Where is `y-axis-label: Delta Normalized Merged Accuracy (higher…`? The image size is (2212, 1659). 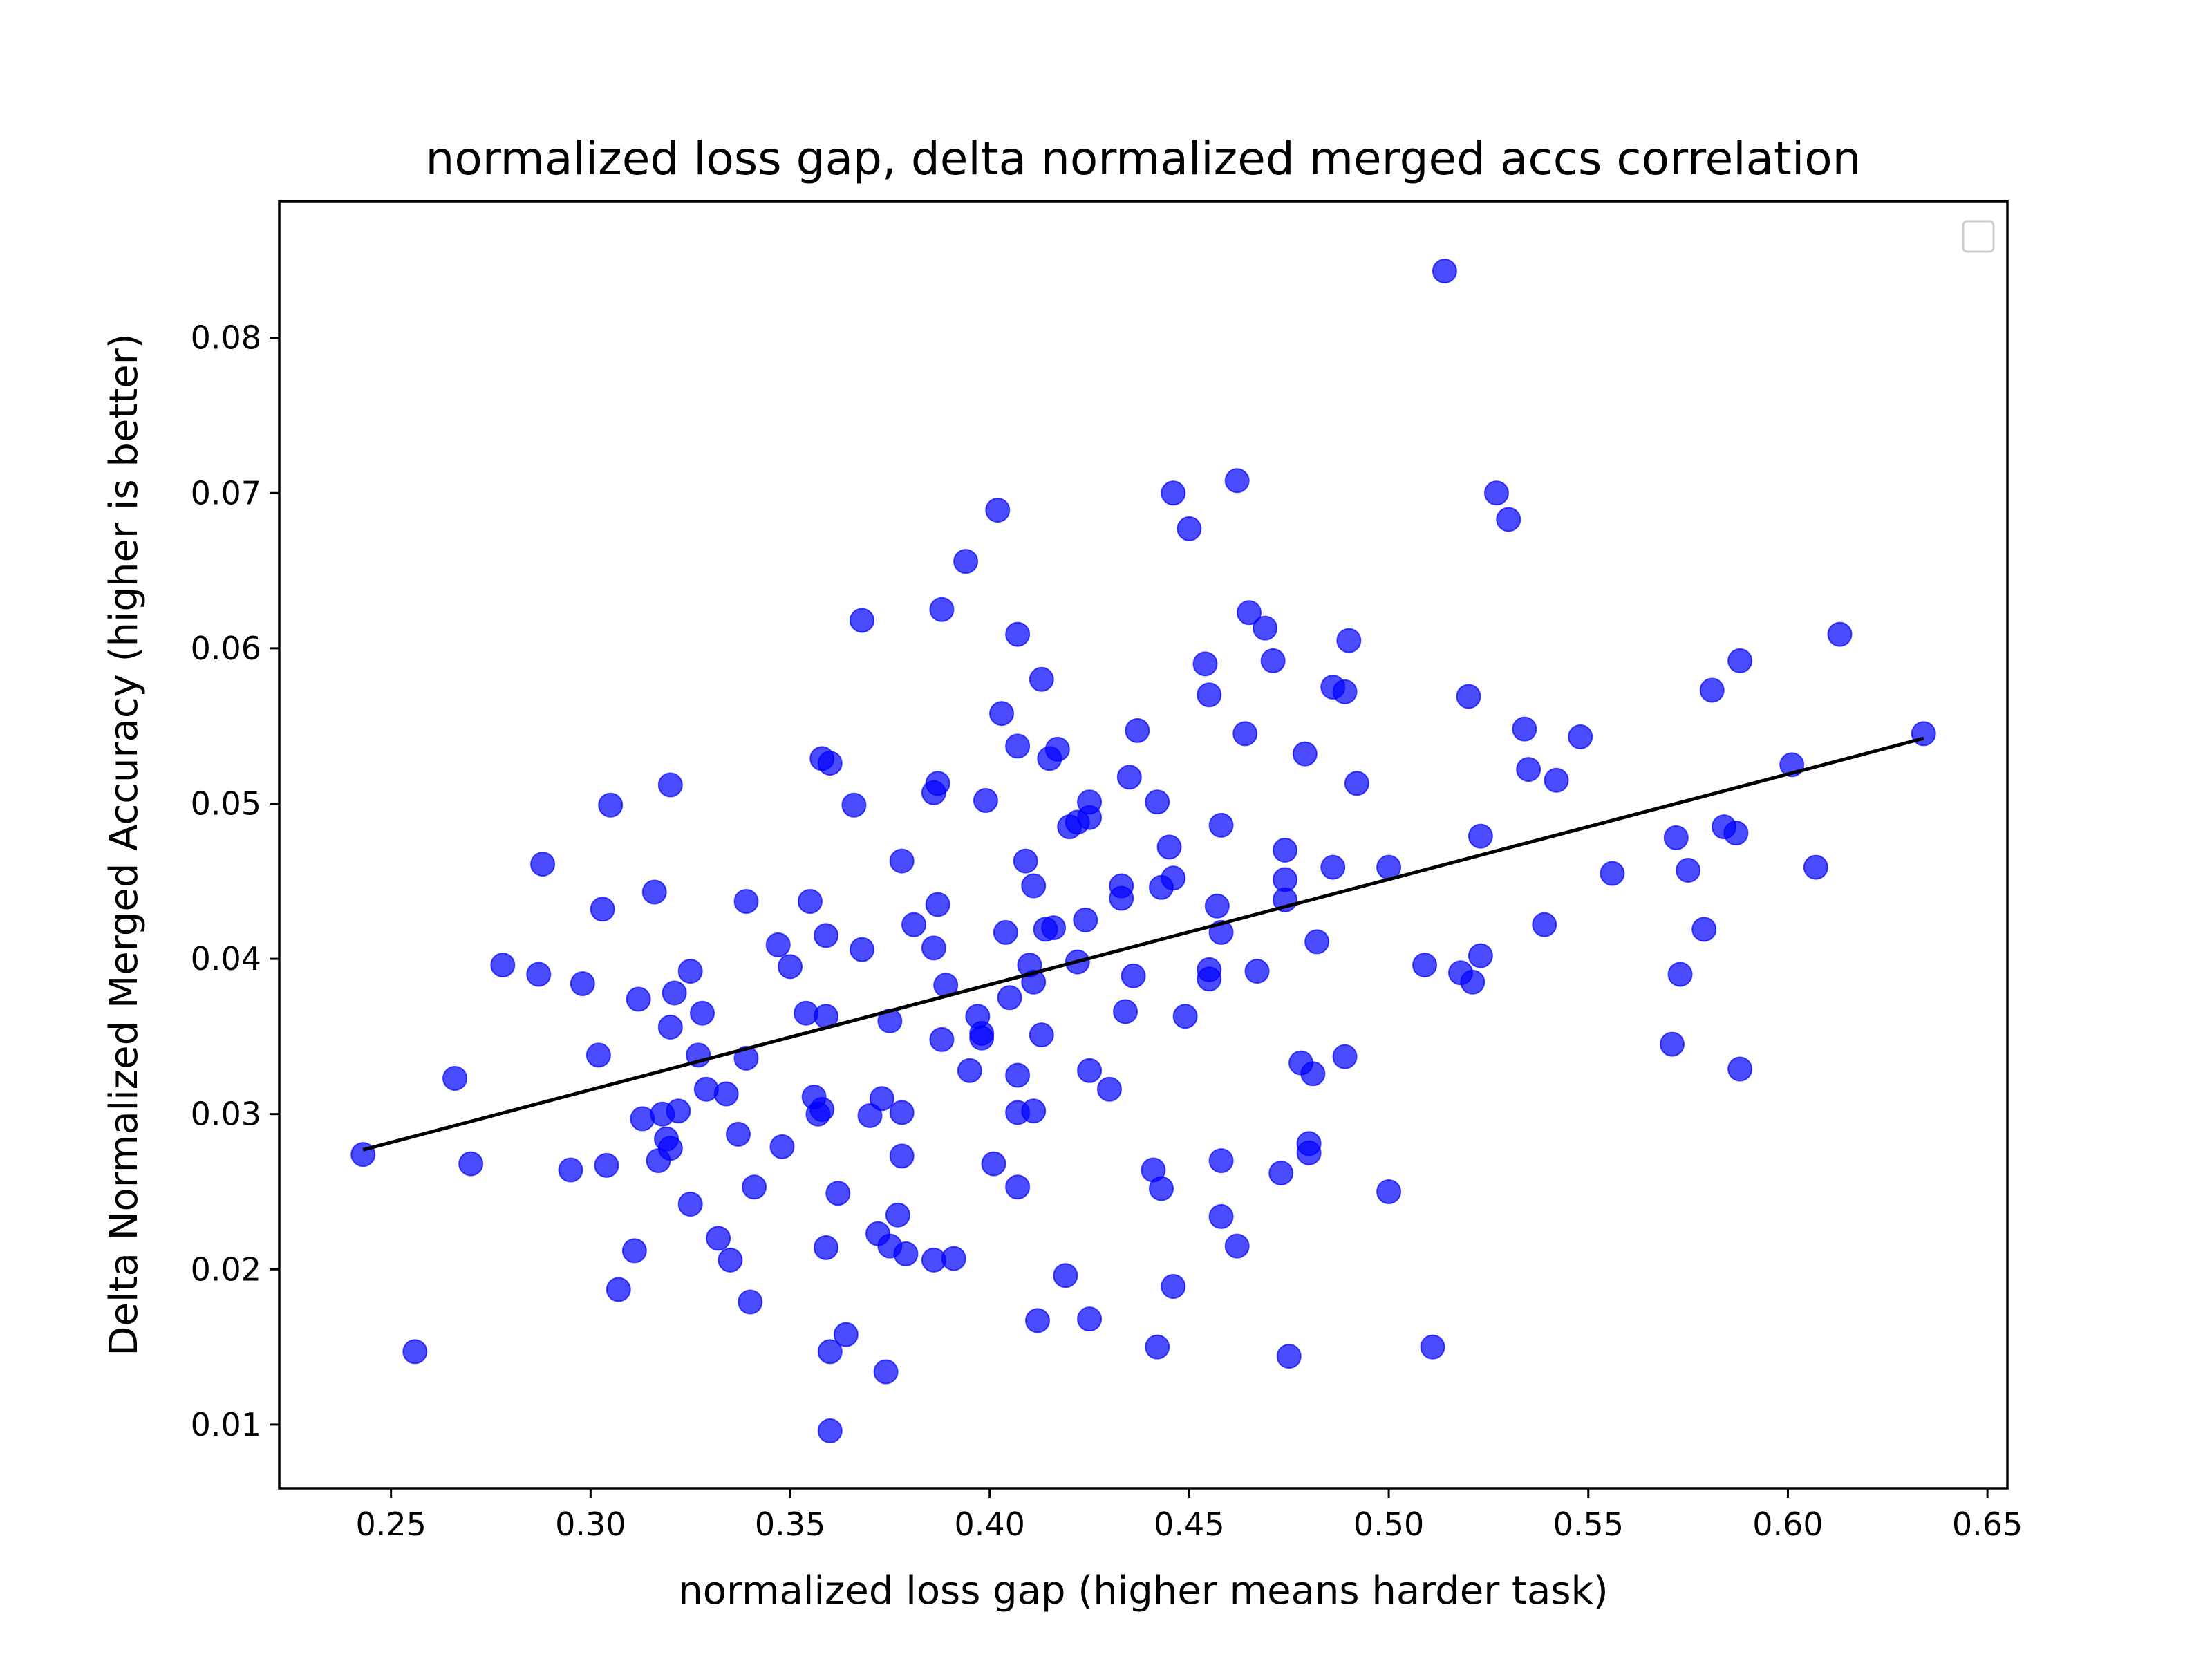
y-axis-label: Delta Normalized Merged Accuracy (higher… is located at coordinates (124, 845).